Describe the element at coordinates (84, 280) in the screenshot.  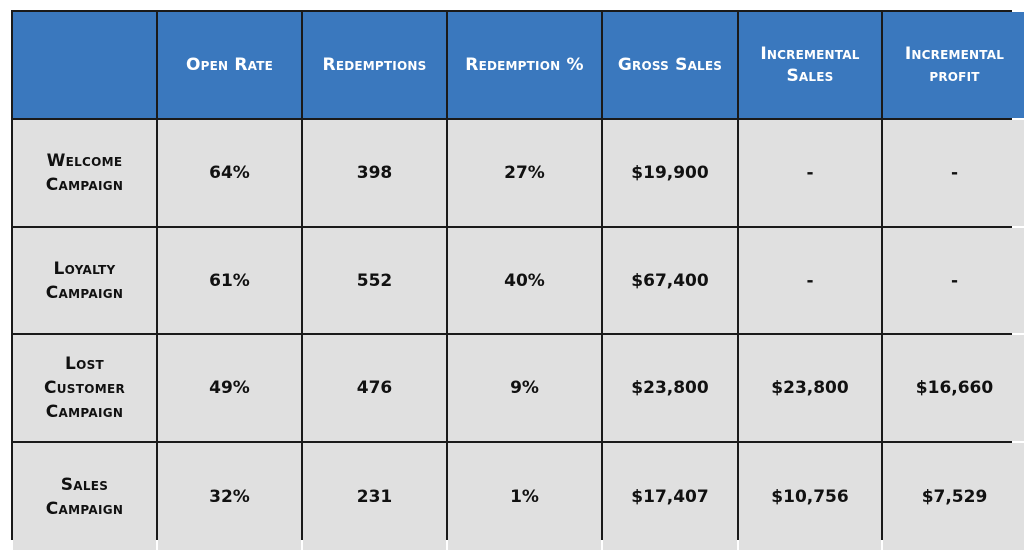
I see `row-header-loyalty-campaign: Loyalty Campaign` at that location.